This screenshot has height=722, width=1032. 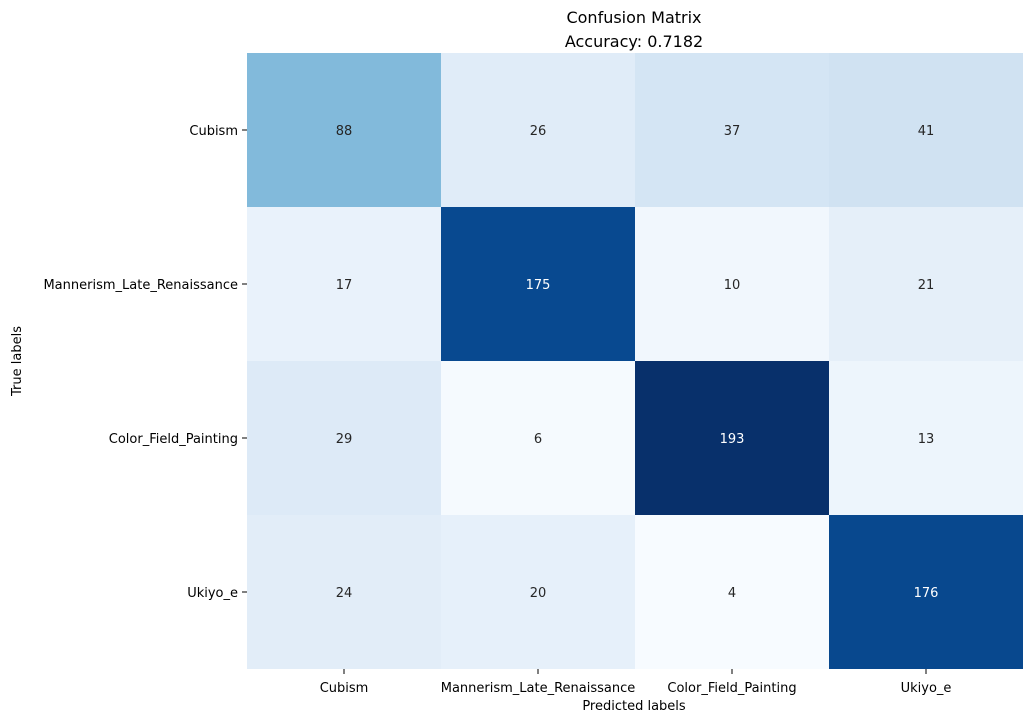 I want to click on y-tick-label: Ukiyo_e, so click(x=212, y=593).